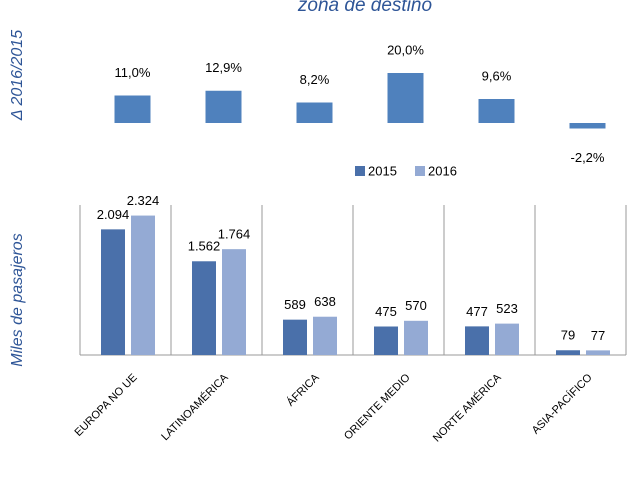  I want to click on data-label: 523, so click(507, 308).